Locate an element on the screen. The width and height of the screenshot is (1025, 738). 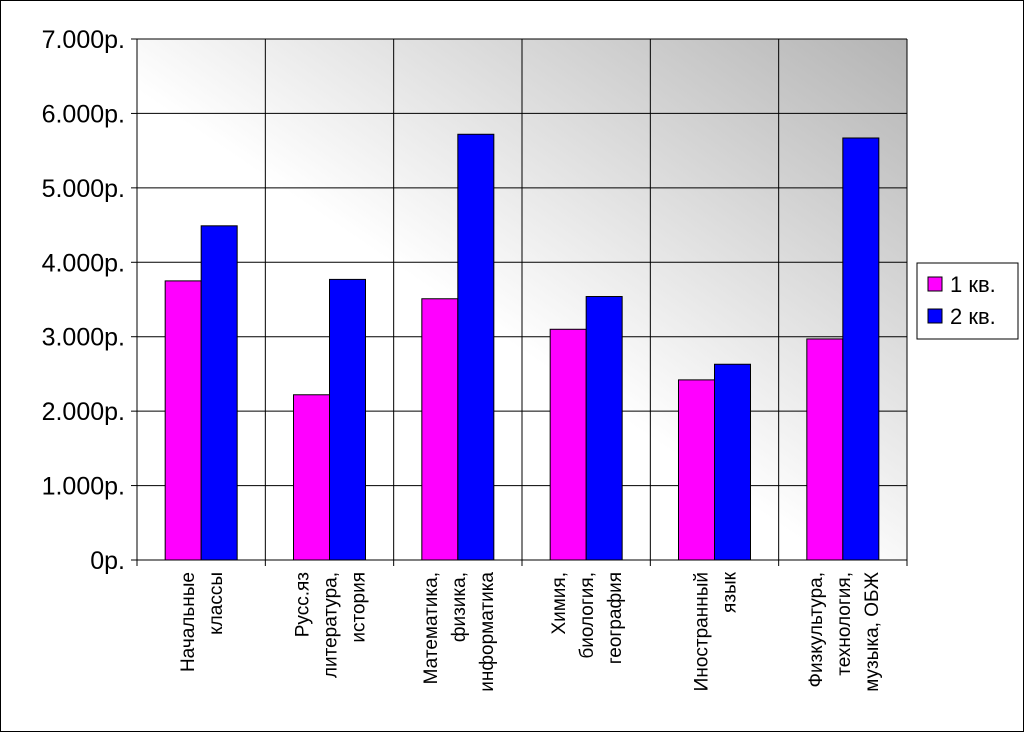
x-tick-label: классы is located at coordinates (216, 603).